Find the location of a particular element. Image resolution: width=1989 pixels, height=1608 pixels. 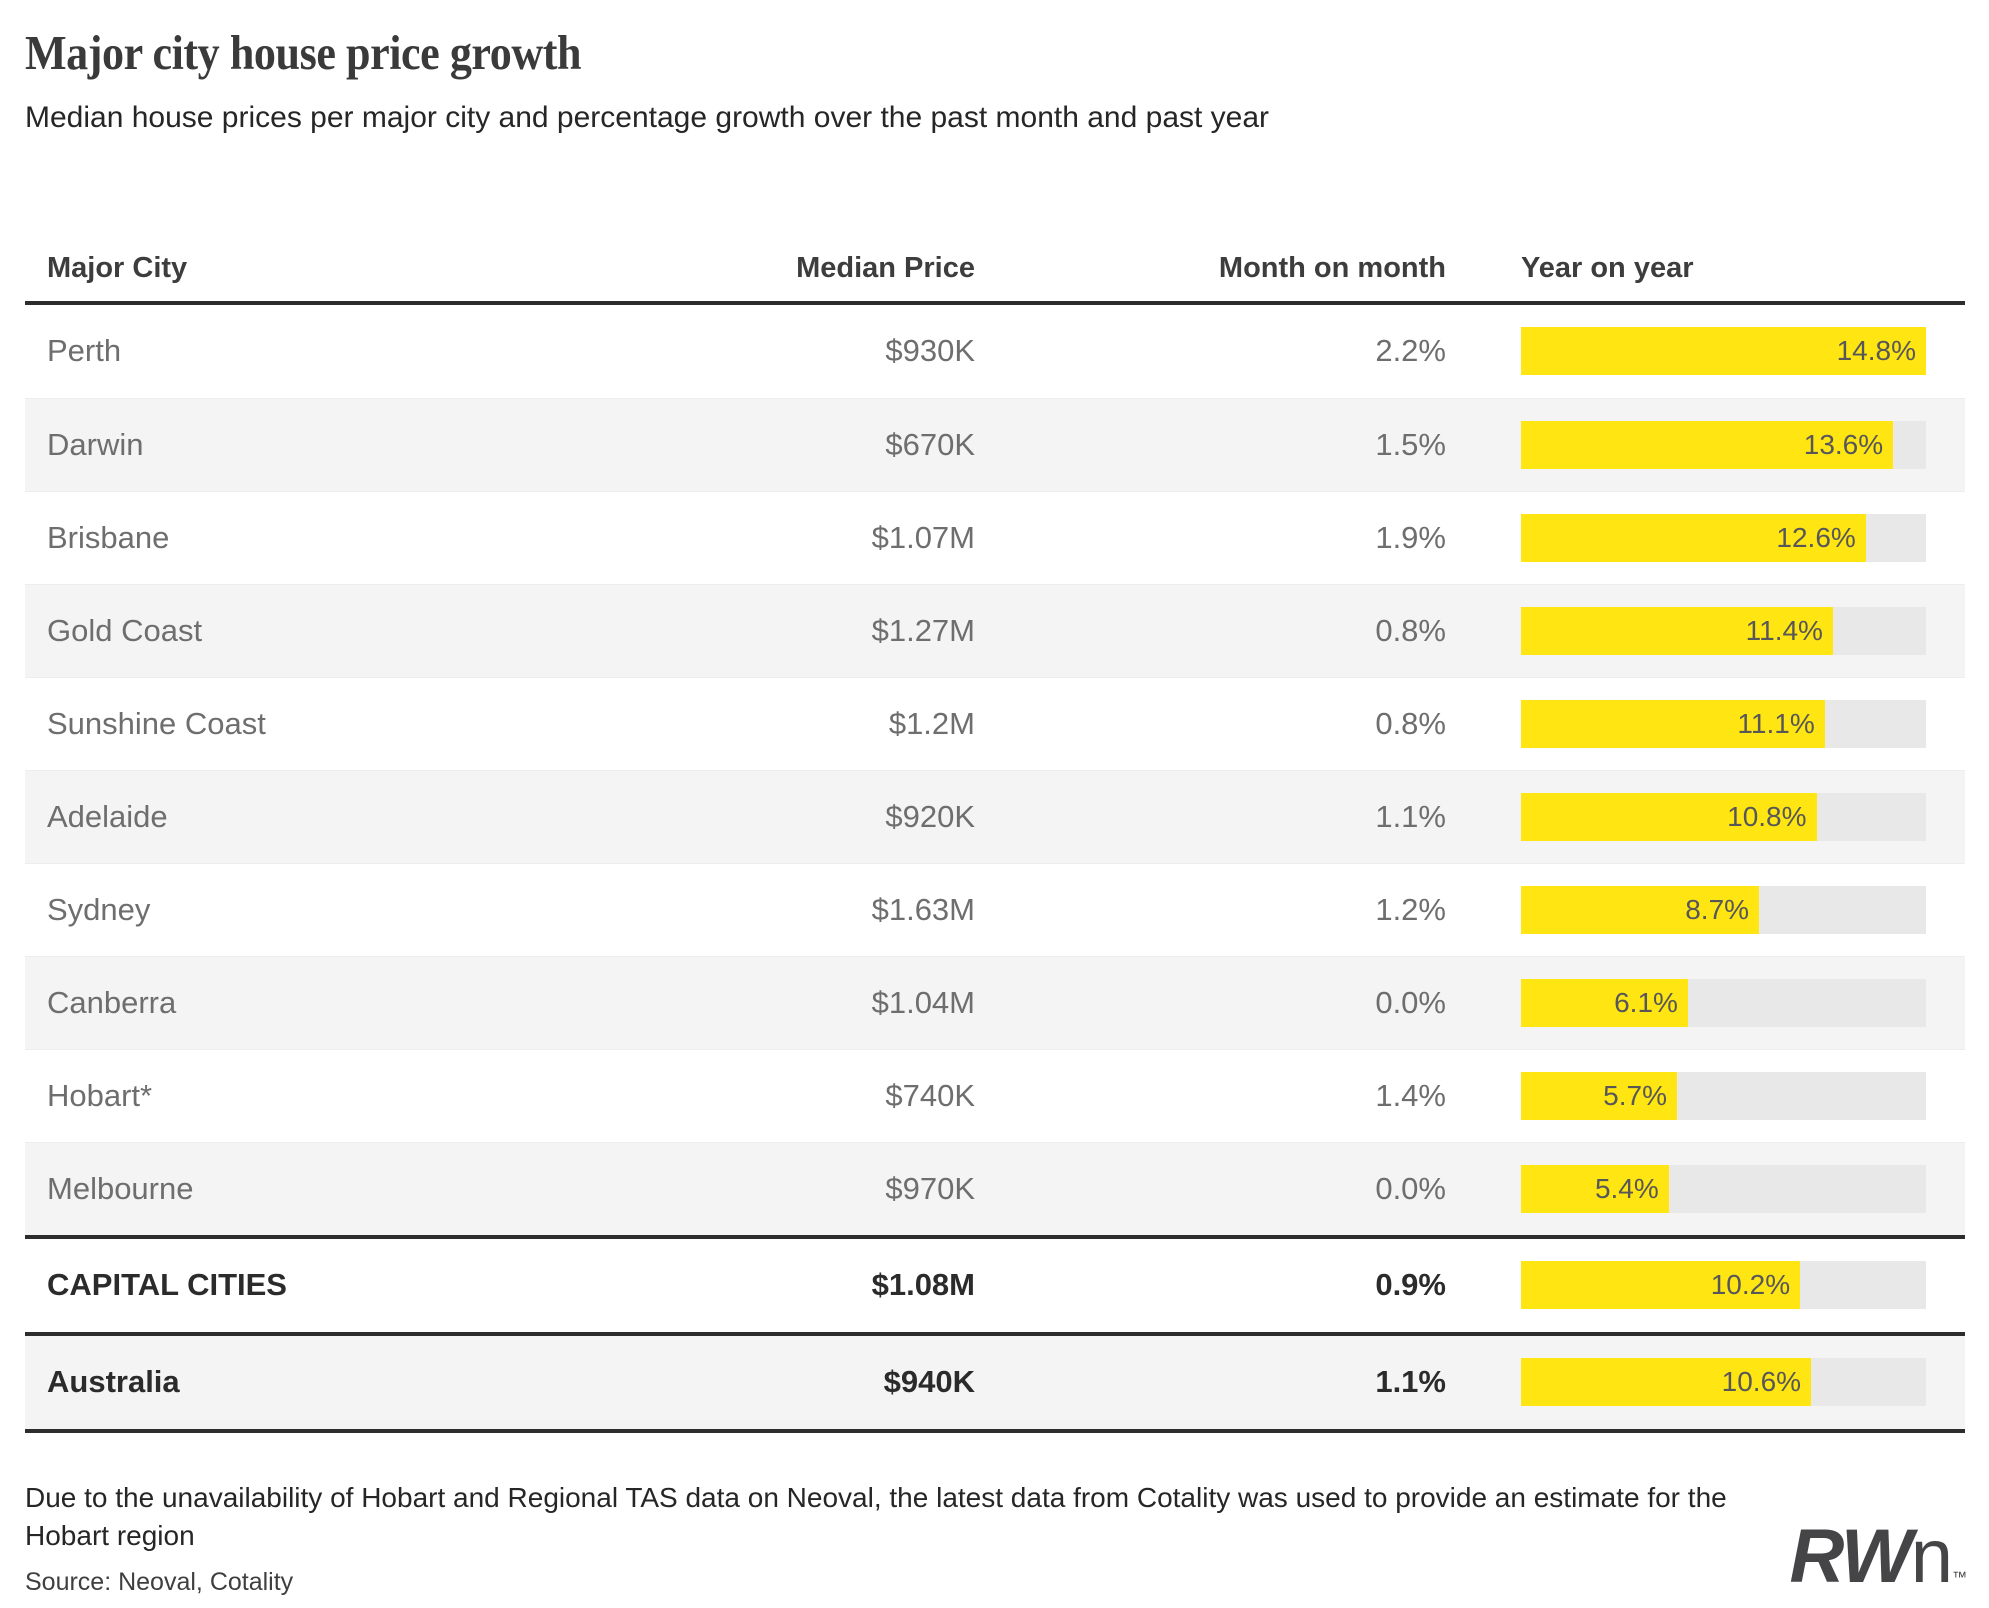

yoy-bar: 11.1% is located at coordinates (1673, 723).